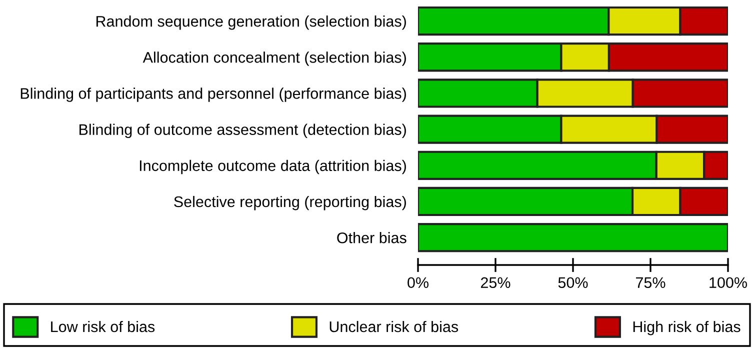 This screenshot has width=754, height=352. Describe the element at coordinates (213, 95) in the screenshot. I see `y-tick-label: Blinding of participants and personnel (performance bias)` at that location.